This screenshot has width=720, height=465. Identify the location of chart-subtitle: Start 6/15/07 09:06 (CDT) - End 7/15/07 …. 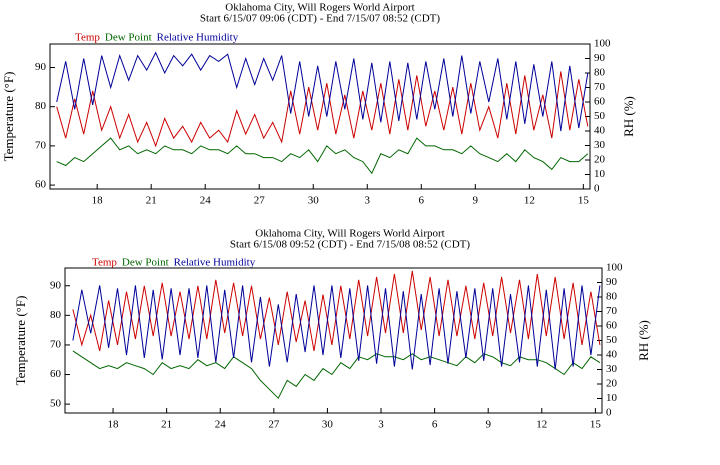
(320, 19).